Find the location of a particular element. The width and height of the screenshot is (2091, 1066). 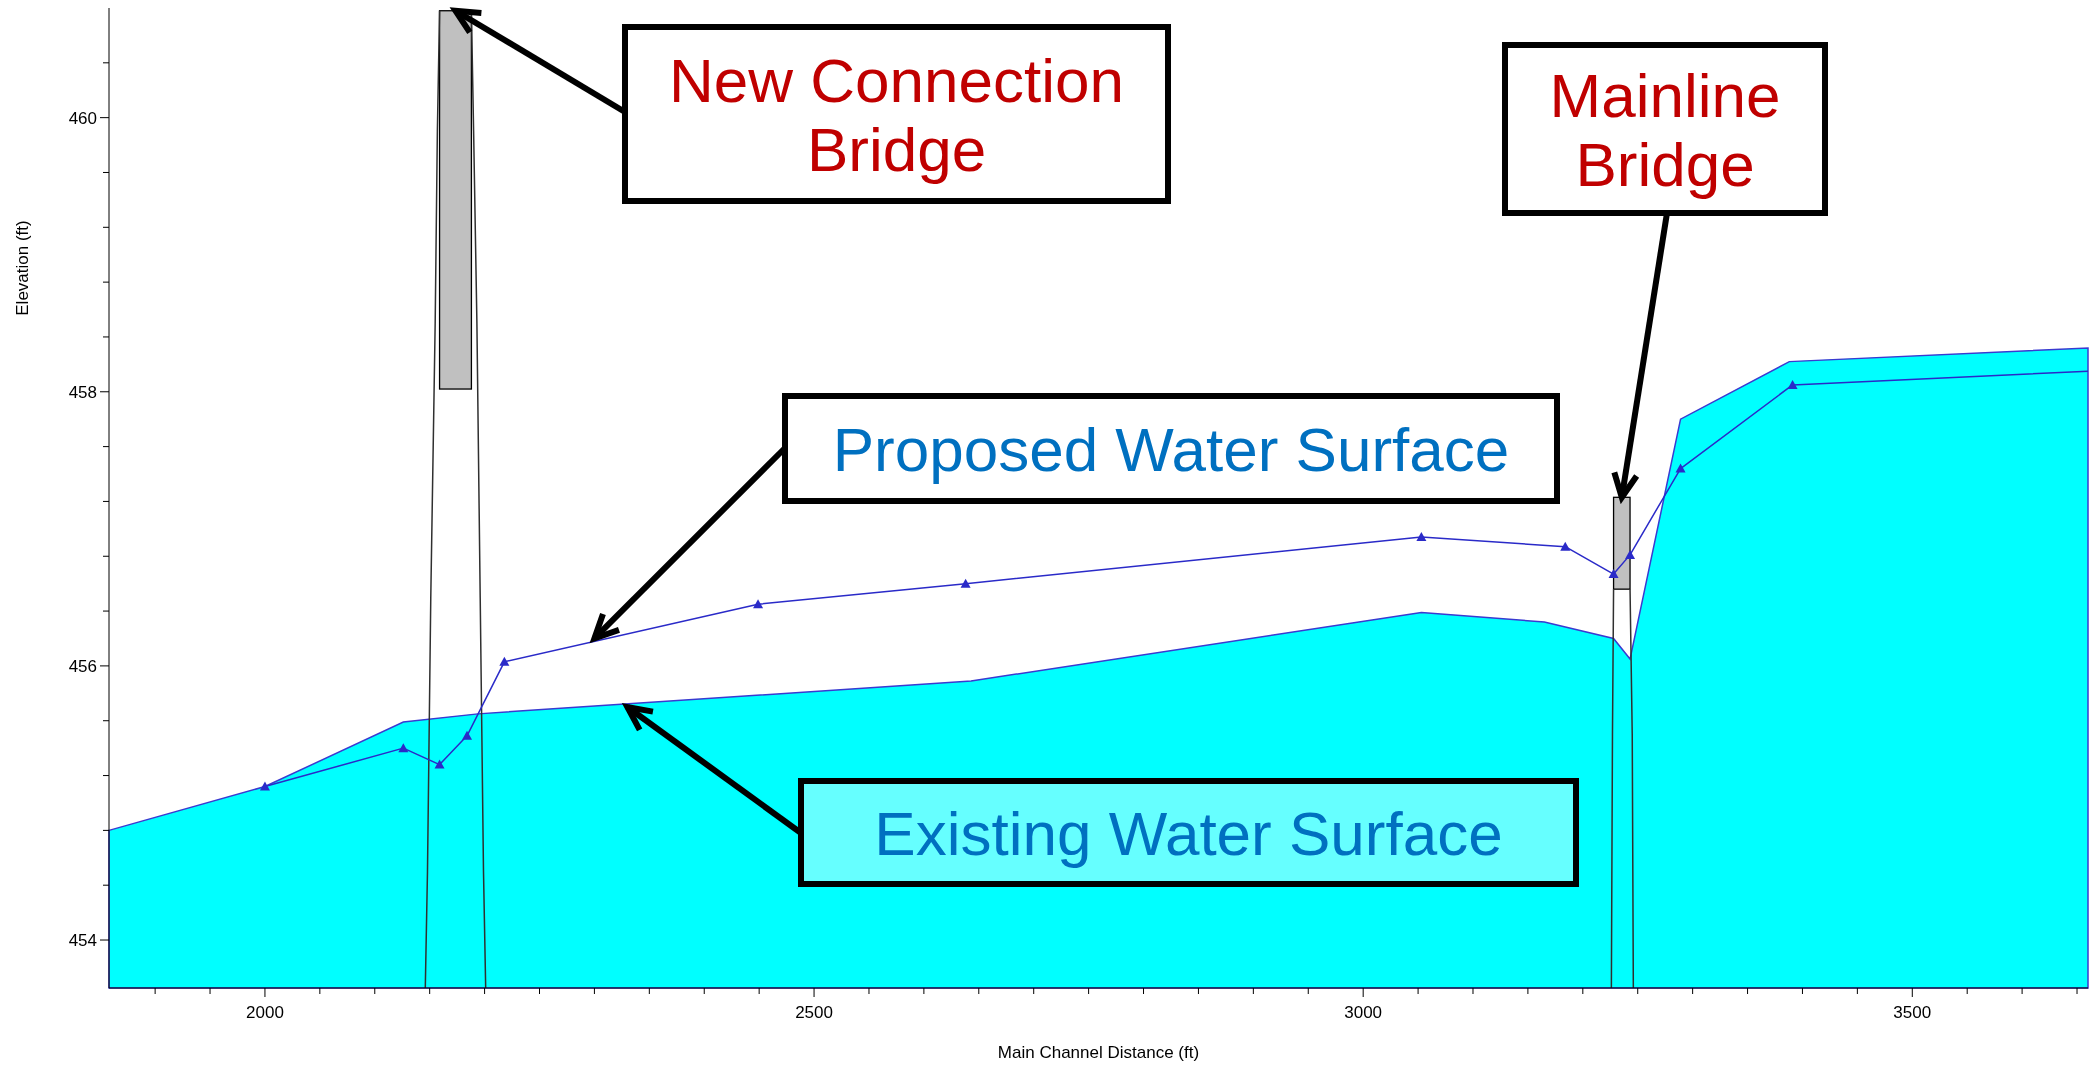

y-tick-label: 454 is located at coordinates (82, 941).